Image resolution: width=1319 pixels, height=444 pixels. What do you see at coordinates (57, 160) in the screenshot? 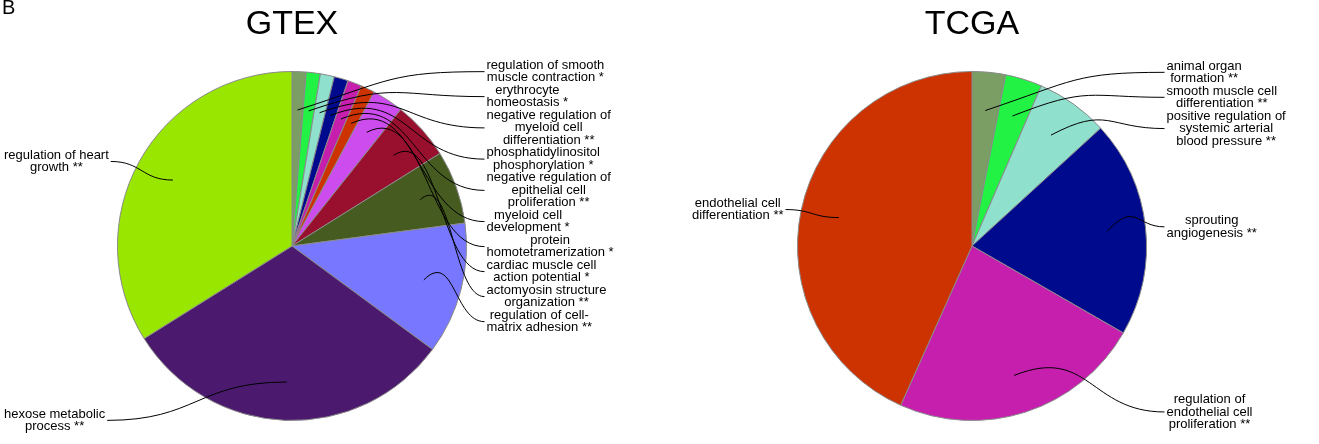
I see `slice-label: regulation of heart growth **` at bounding box center [57, 160].